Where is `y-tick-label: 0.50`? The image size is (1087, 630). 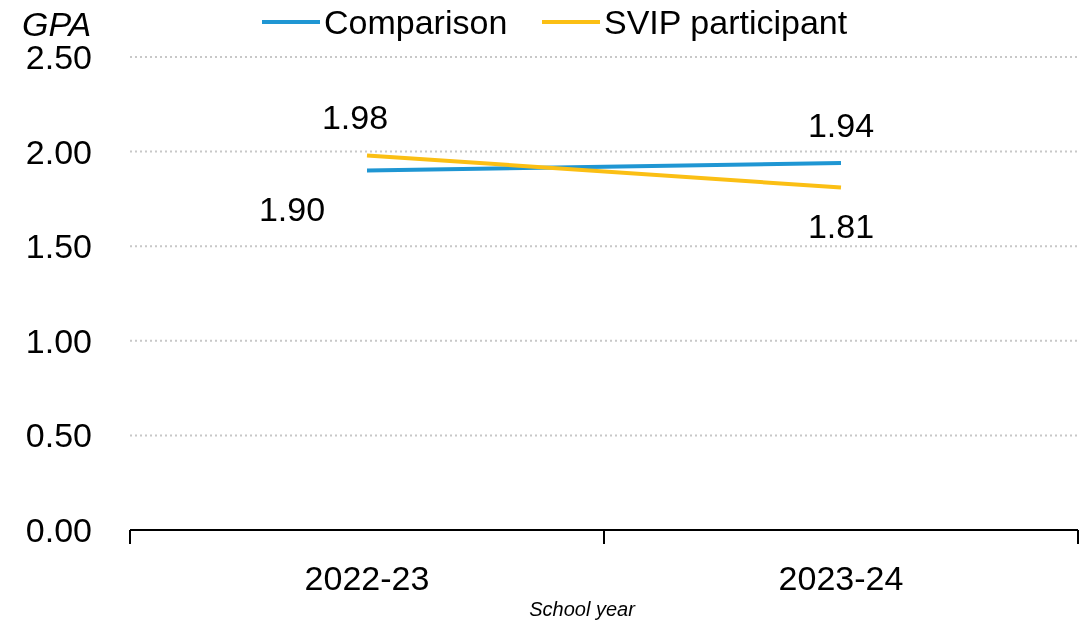
y-tick-label: 0.50 is located at coordinates (58, 435).